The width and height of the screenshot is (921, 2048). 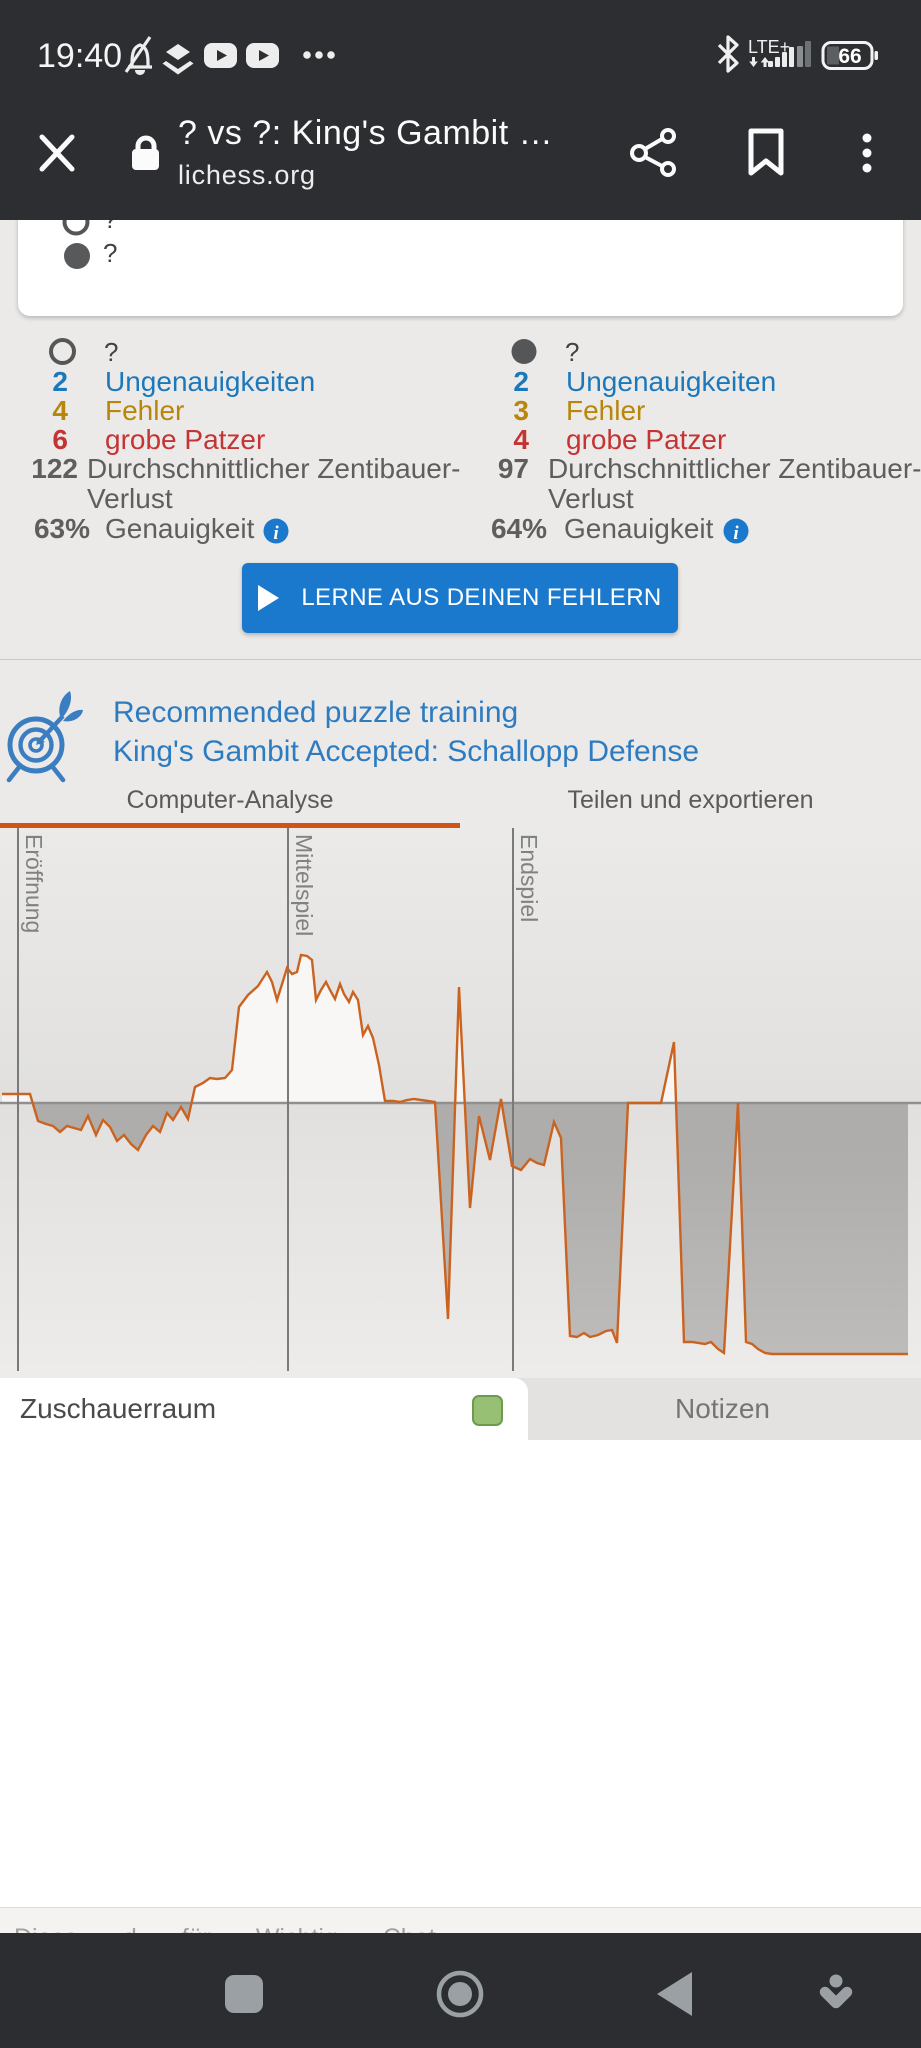 I want to click on svg-text: Endspiel, so click(x=529, y=878).